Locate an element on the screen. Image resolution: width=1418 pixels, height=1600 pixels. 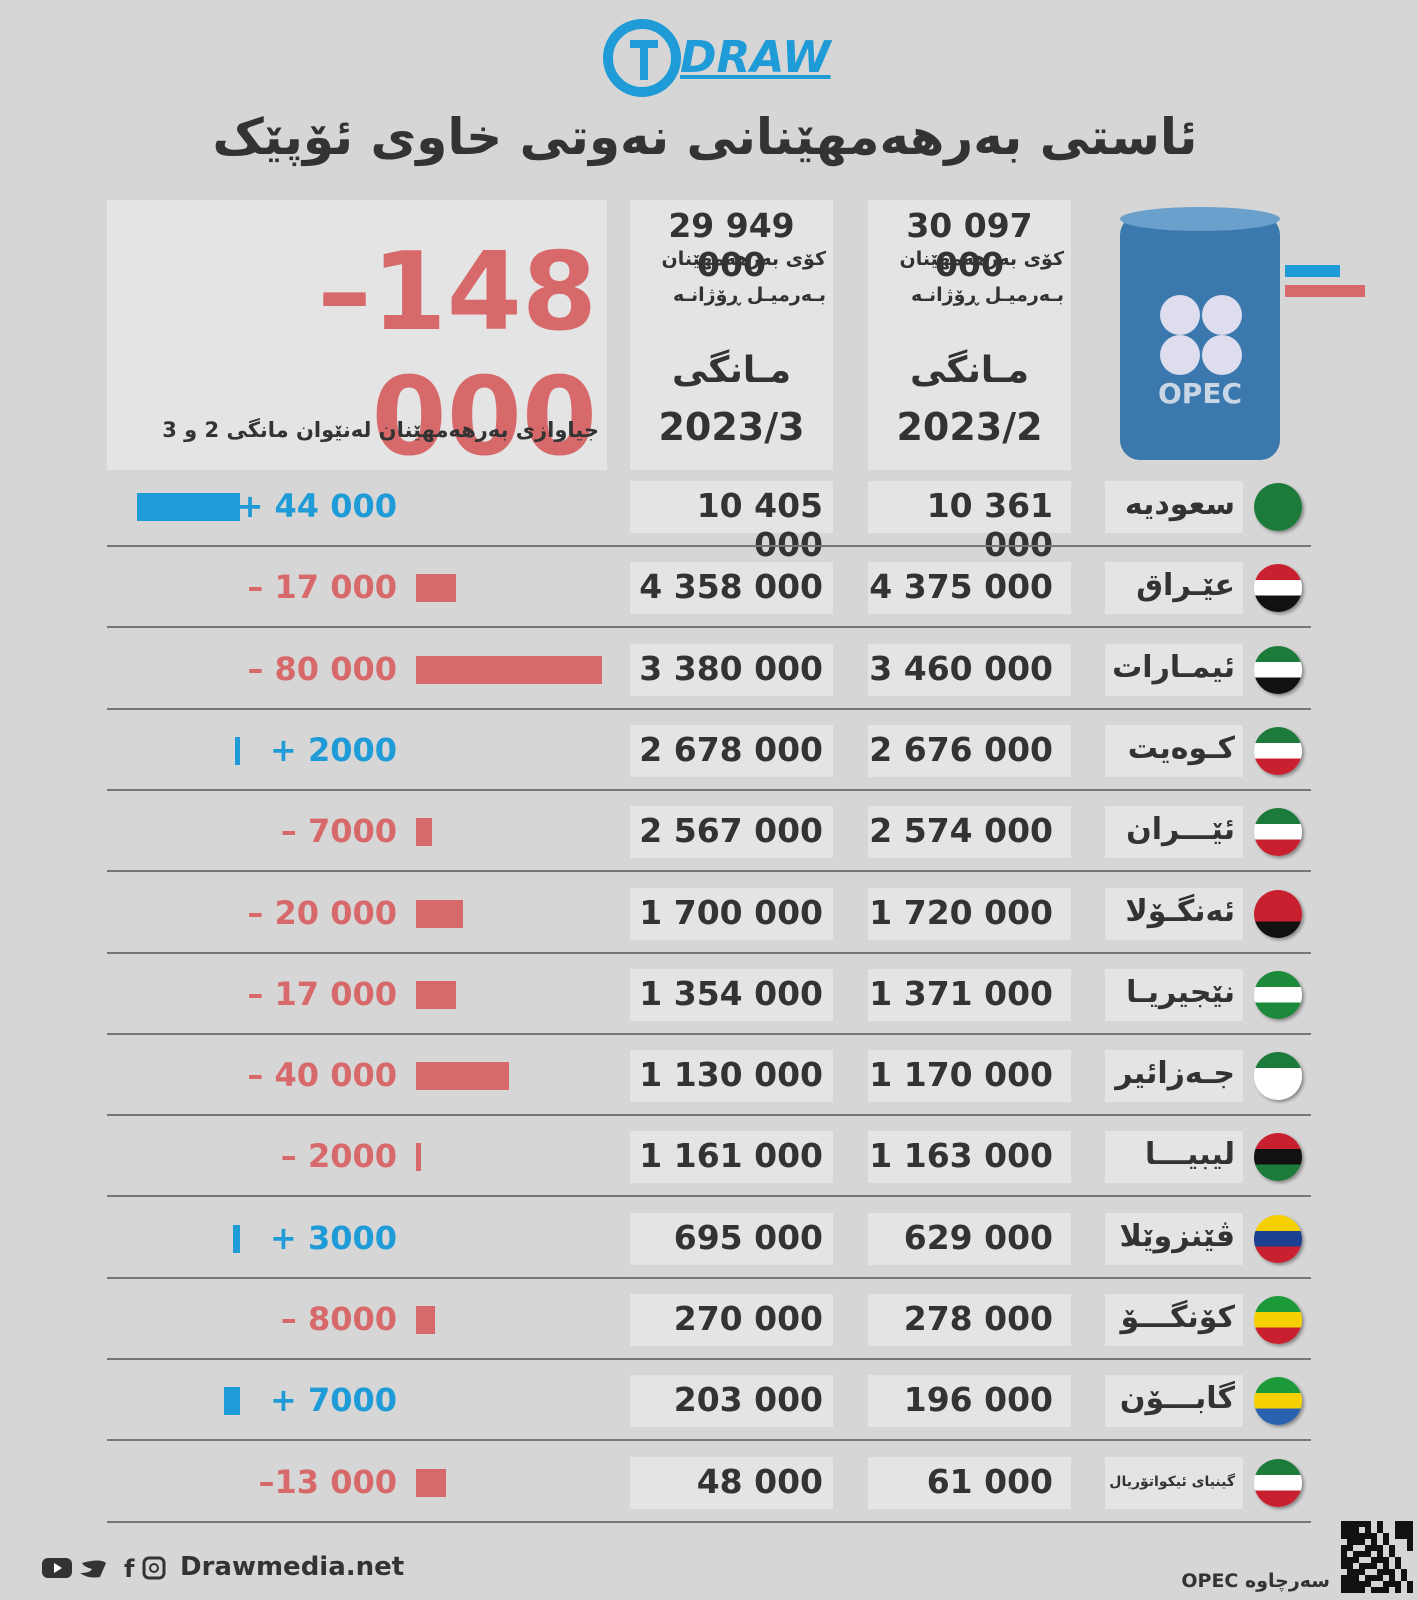
country: کۆنگـــۆ is located at coordinates (1177, 1317).